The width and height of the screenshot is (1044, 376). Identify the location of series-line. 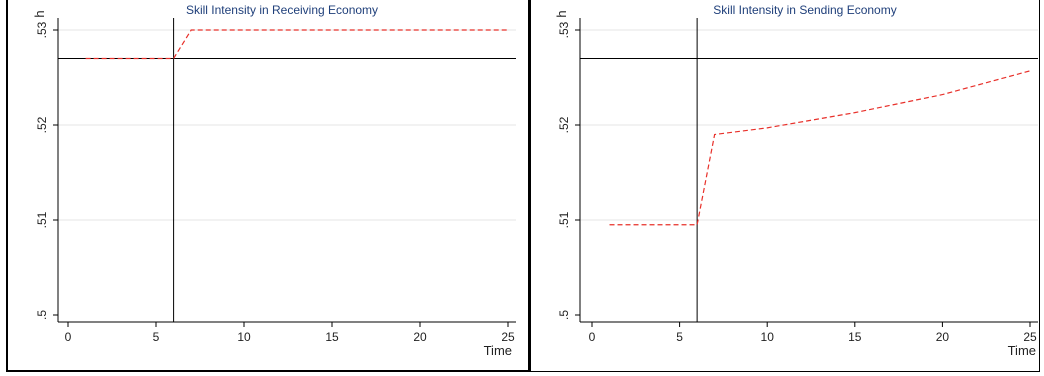
(296, 44).